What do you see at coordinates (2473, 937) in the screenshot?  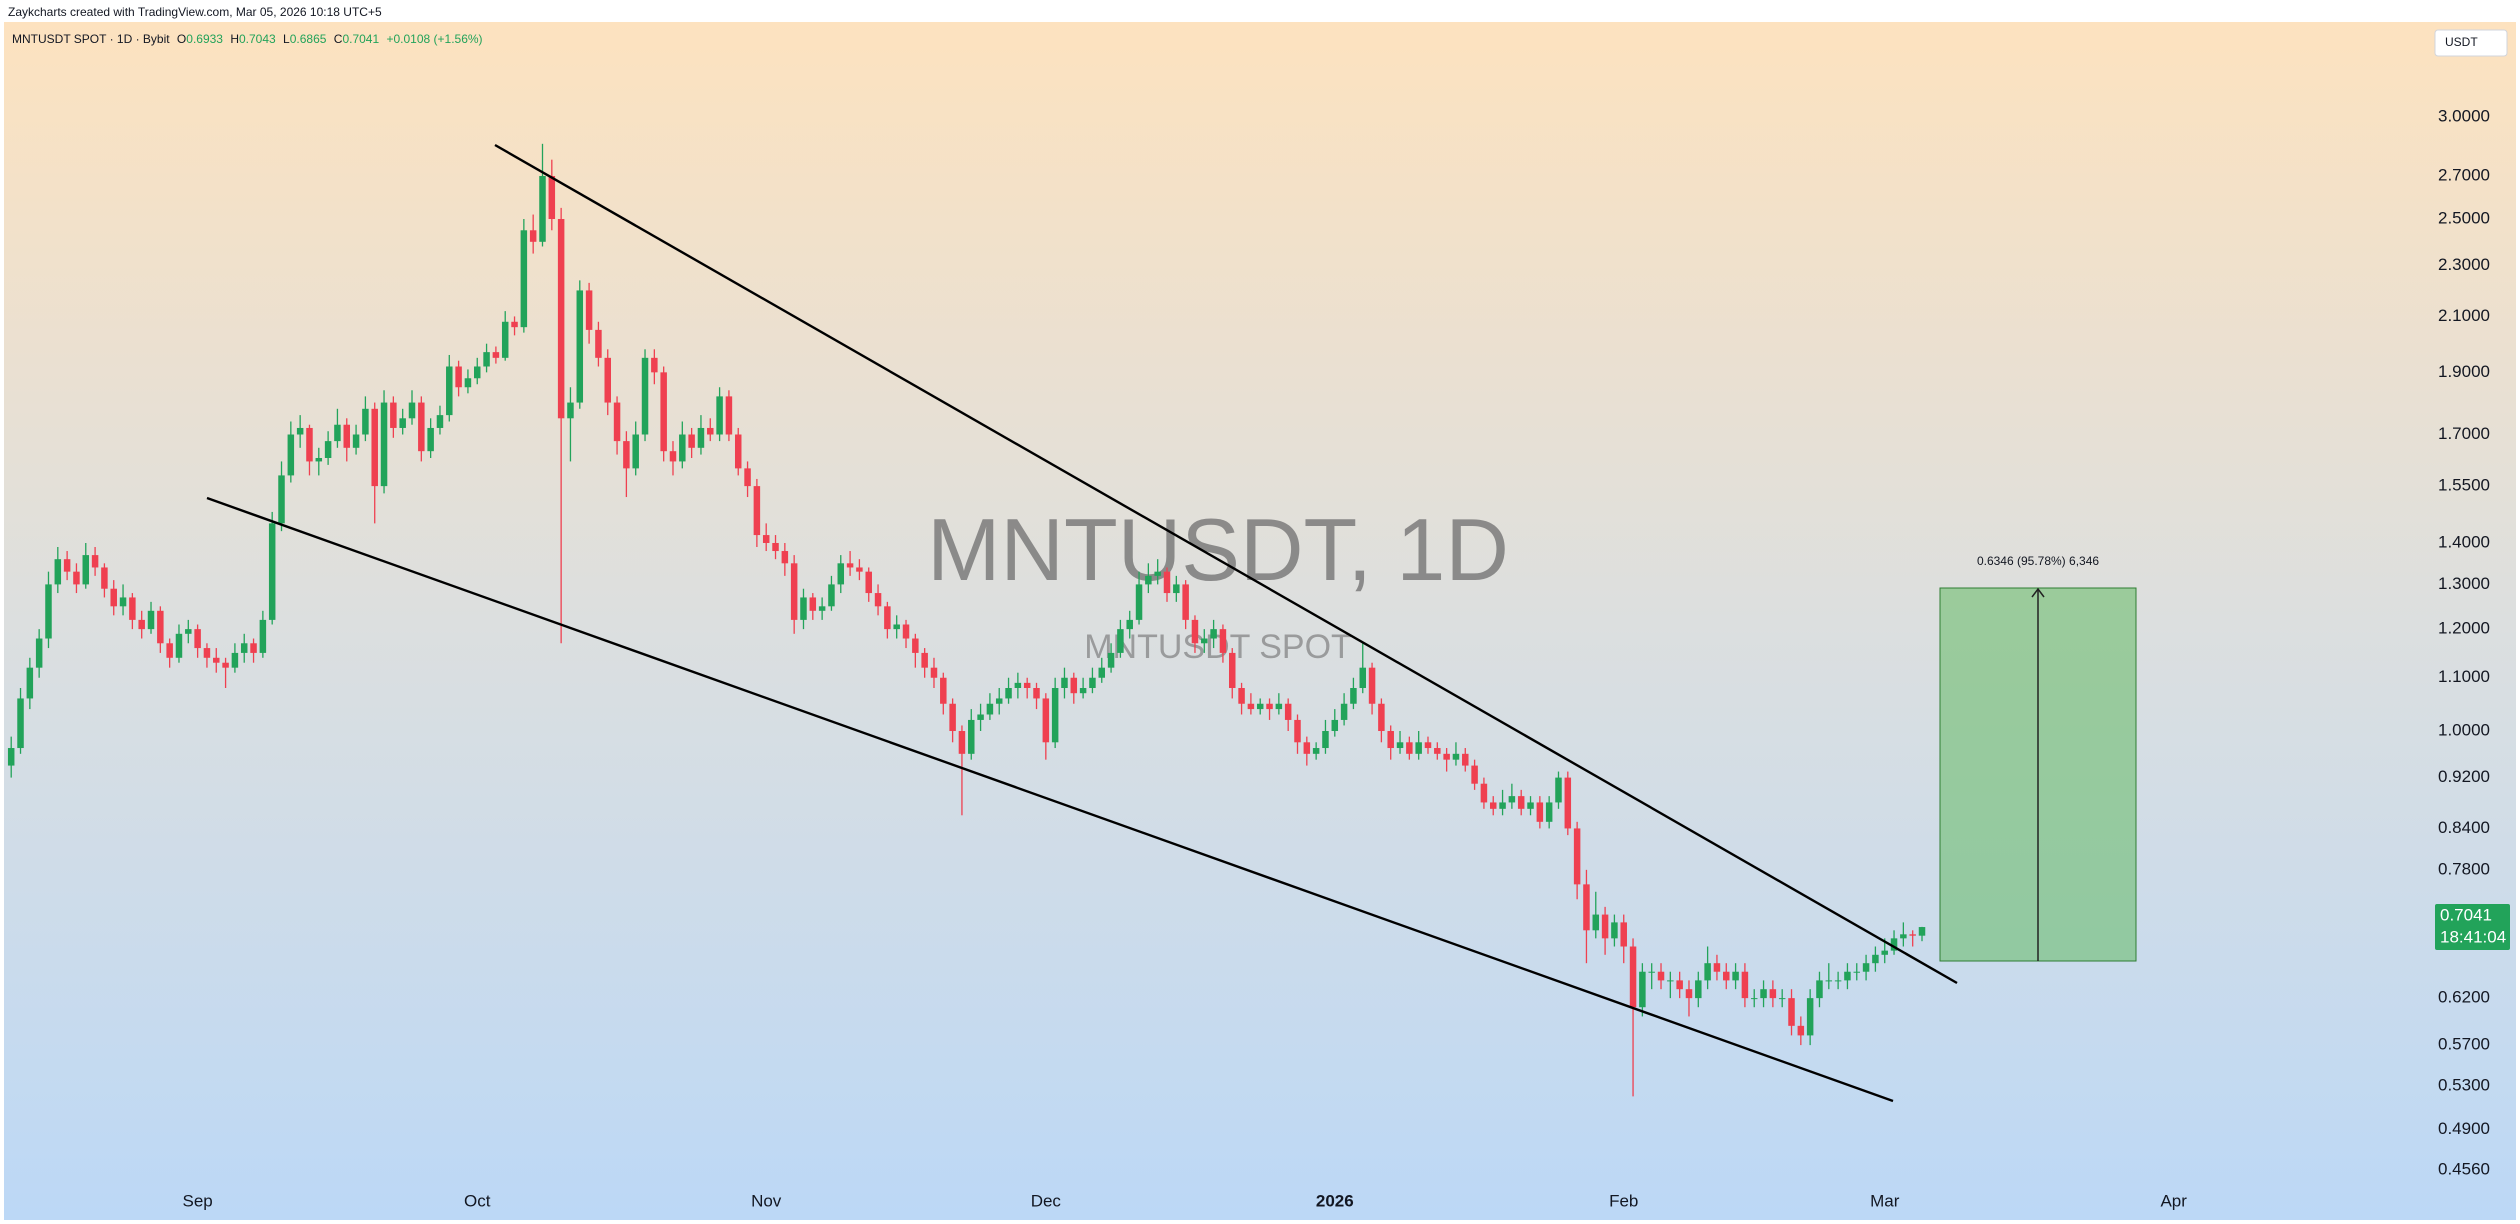 I see `price-label-countdown: 18:41:04` at bounding box center [2473, 937].